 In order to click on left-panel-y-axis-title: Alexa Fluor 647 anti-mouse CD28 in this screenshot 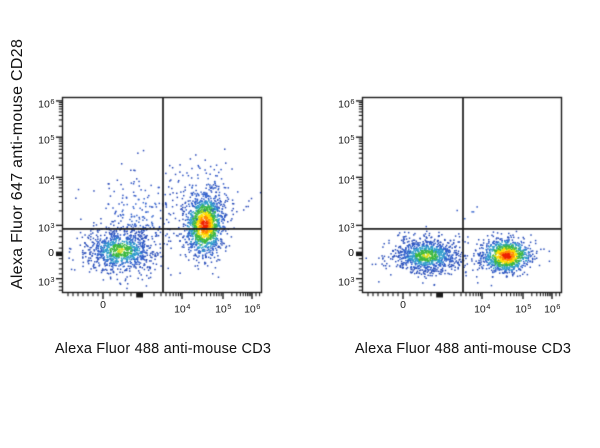, I will do `click(17, 164)`.